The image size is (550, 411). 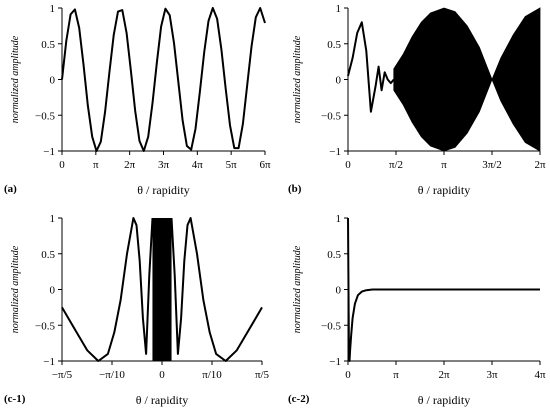 I want to click on oscillation-band, so click(x=162, y=289).